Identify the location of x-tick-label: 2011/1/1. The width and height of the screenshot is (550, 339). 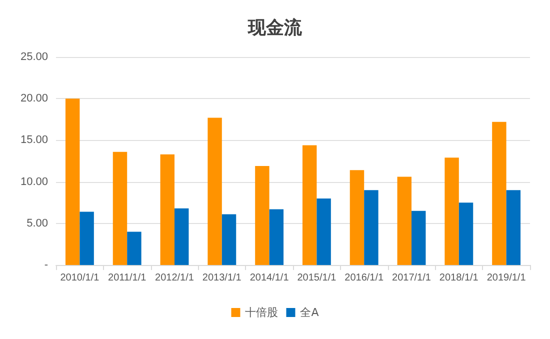
(127, 278).